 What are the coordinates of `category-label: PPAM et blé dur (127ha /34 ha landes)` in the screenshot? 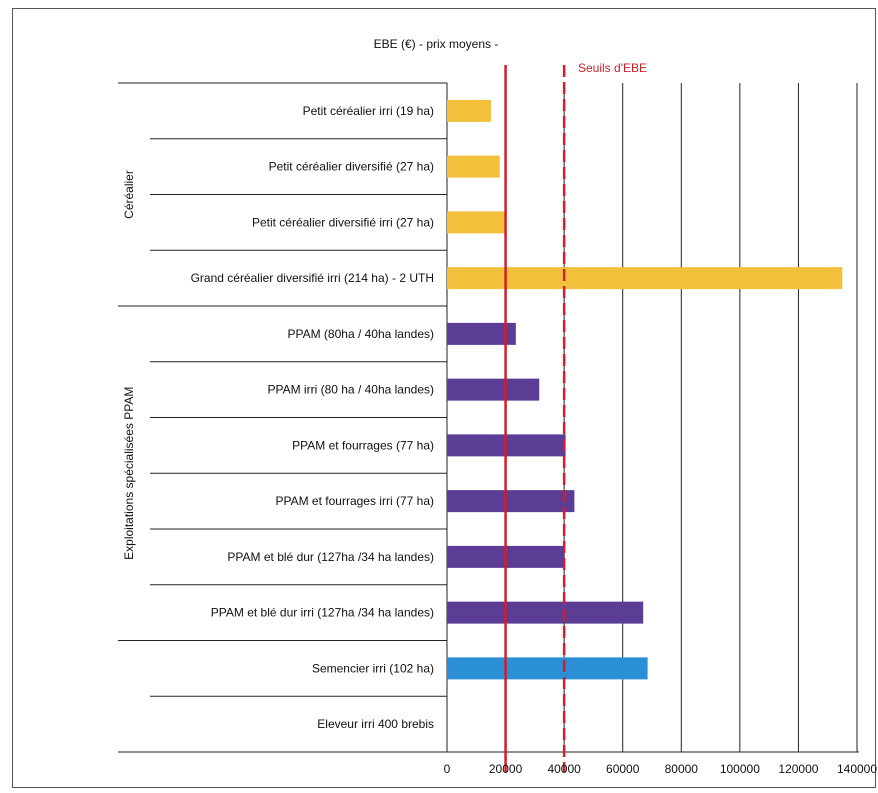 It's located at (330, 557).